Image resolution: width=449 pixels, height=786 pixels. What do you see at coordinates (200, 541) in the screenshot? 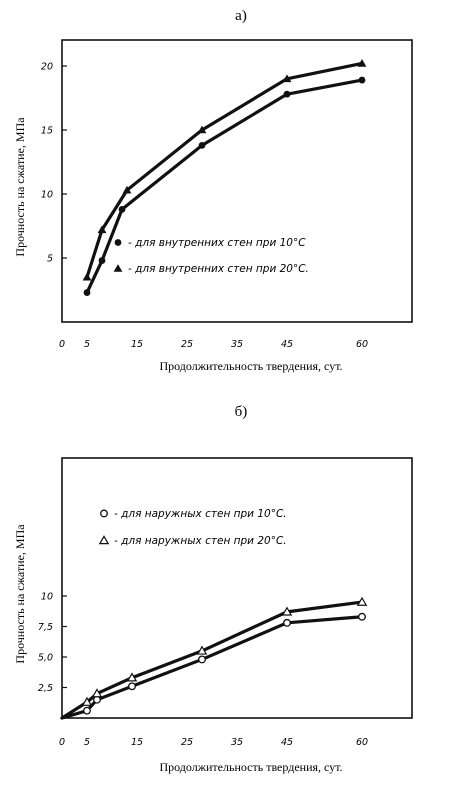
I see `legend-label: - для наружных стен при 20°С.` at bounding box center [200, 541].